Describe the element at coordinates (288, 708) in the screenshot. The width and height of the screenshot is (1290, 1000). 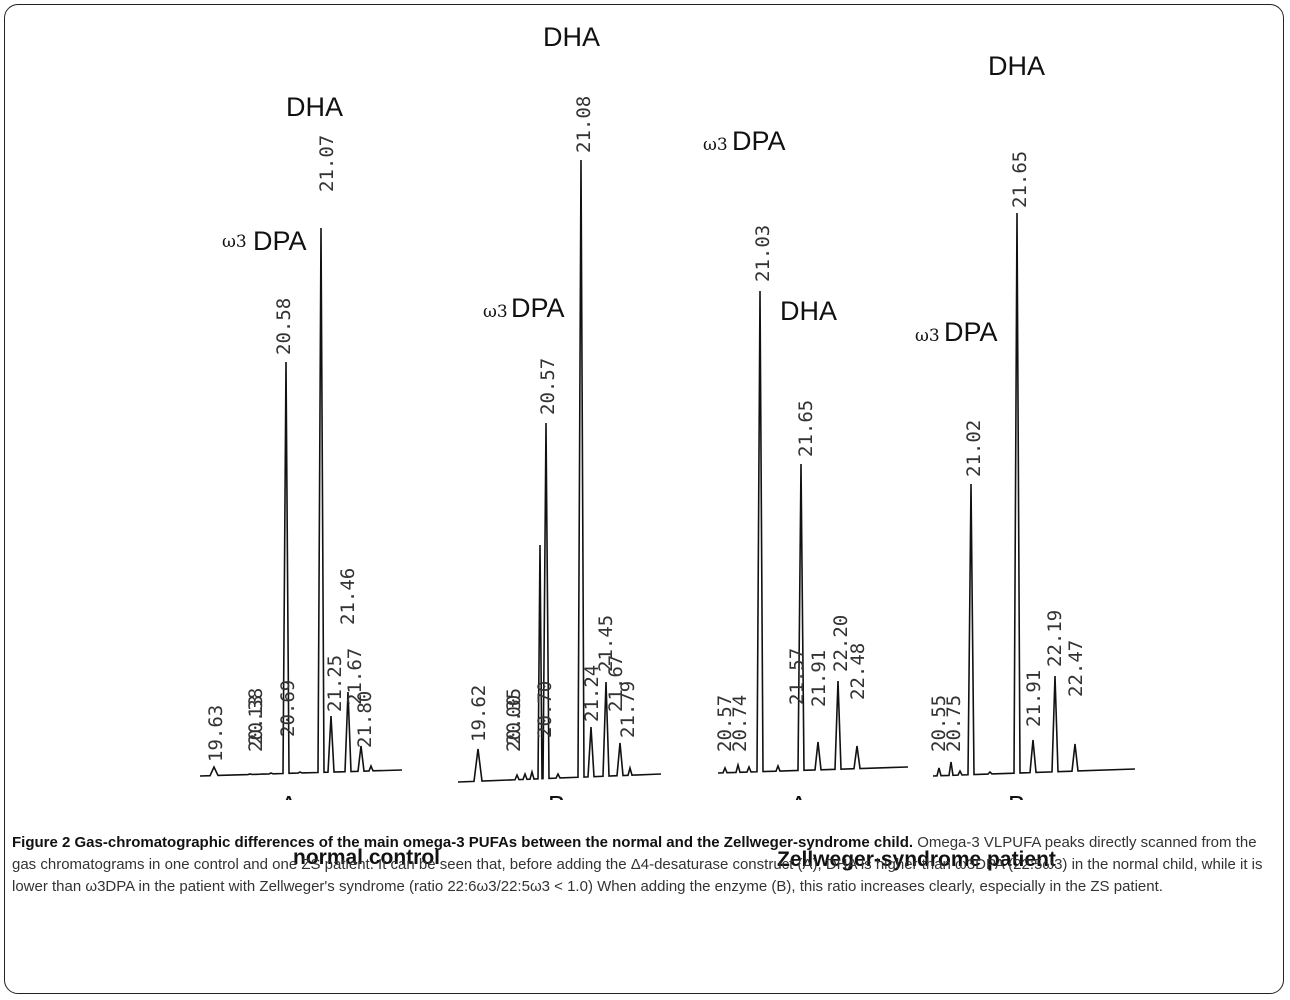
I see `retention-time-label: 20.69` at that location.